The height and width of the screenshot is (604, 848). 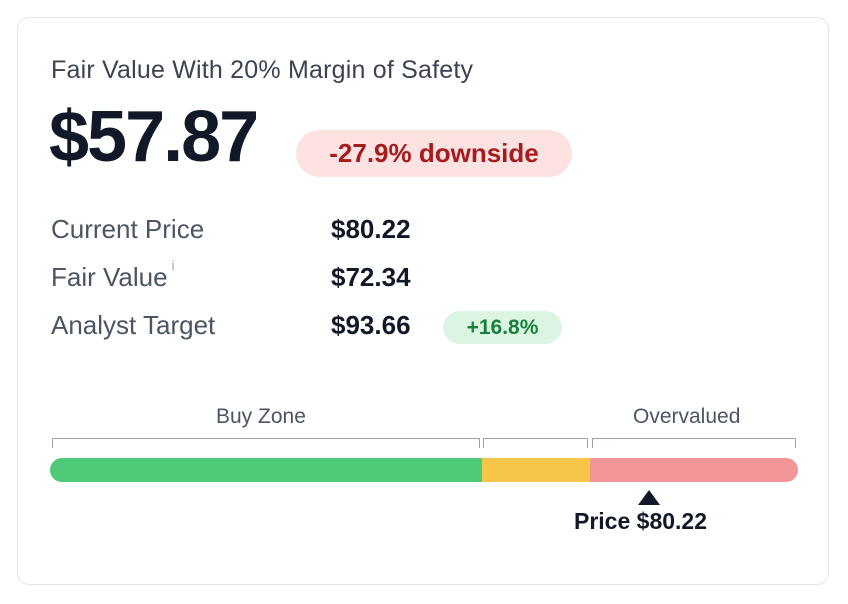 I want to click on fair-zone-segment, so click(x=536, y=470).